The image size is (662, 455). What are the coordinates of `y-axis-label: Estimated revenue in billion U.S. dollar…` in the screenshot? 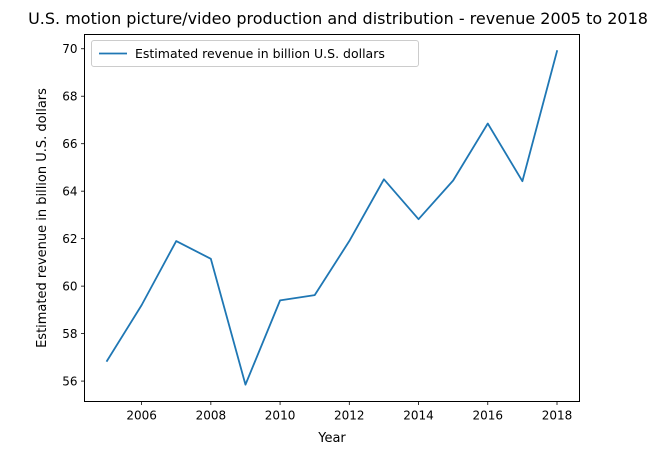 It's located at (42, 218).